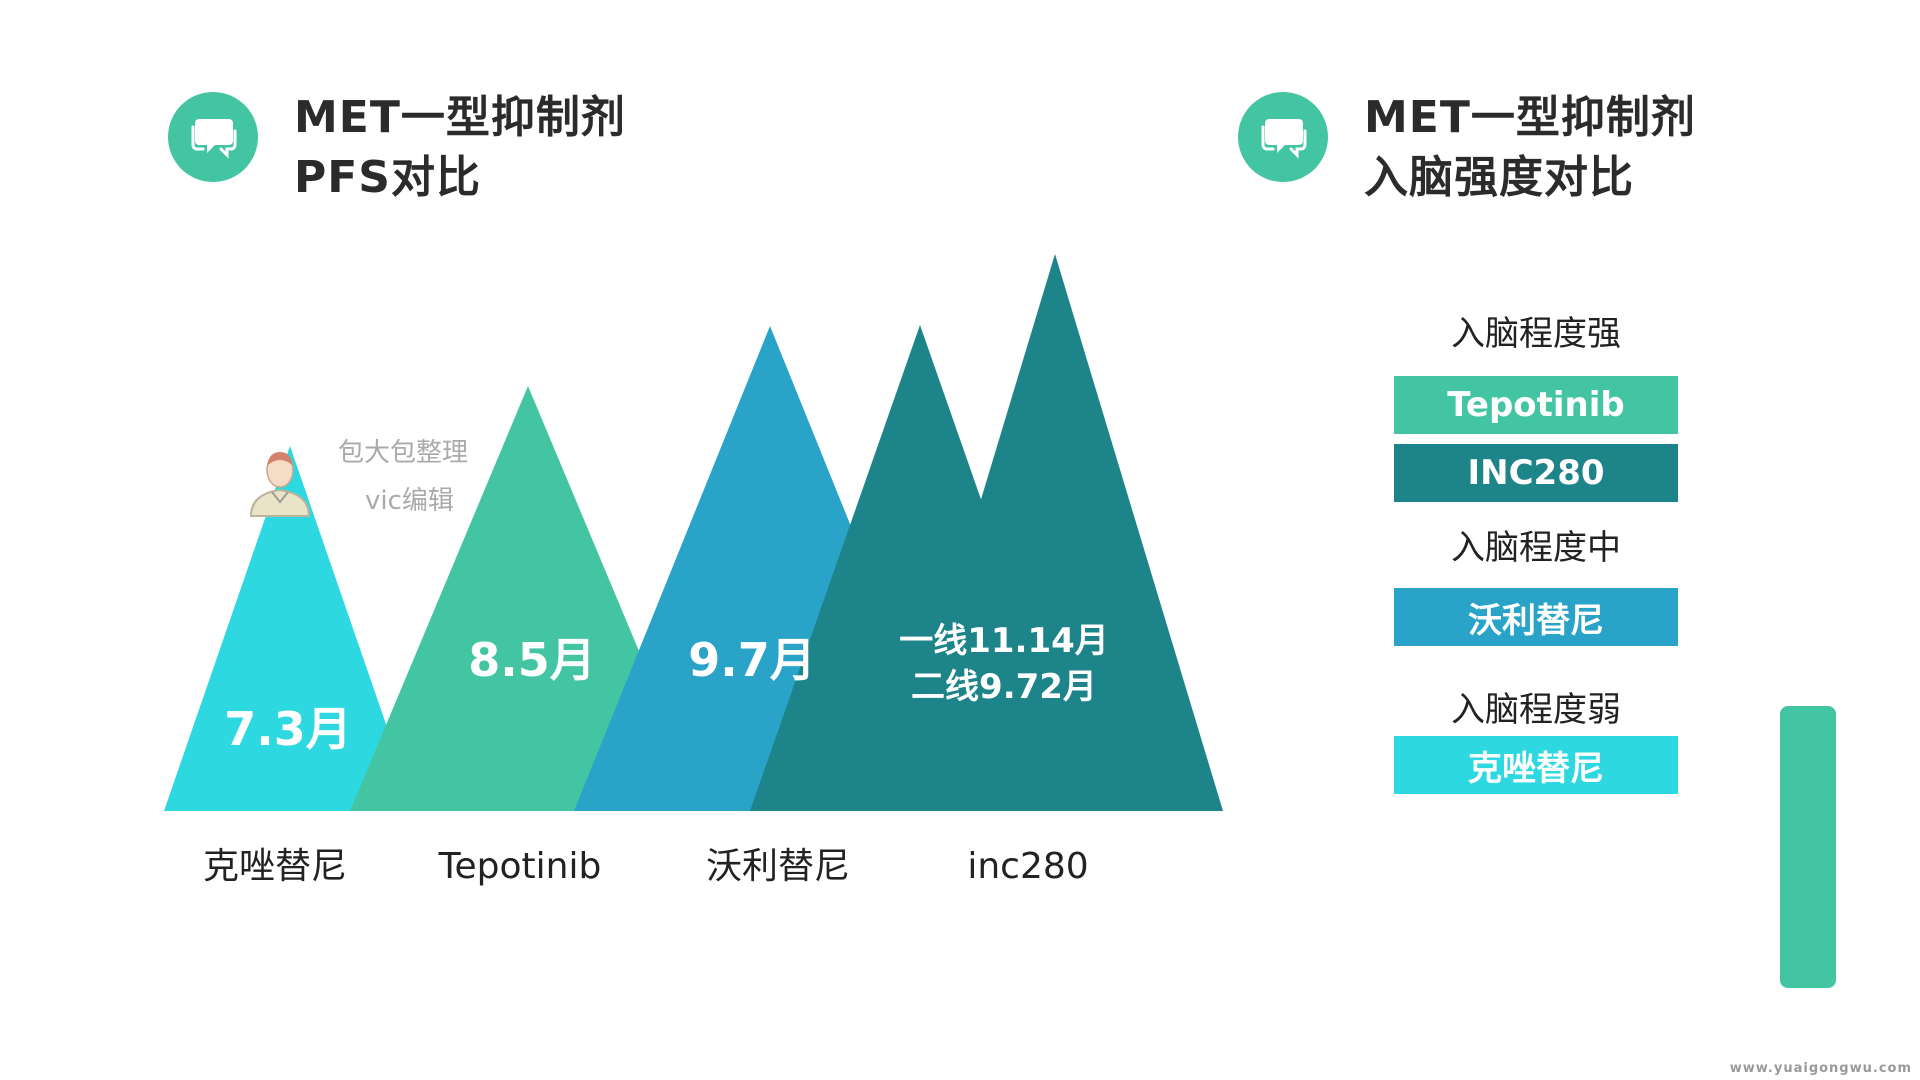 This screenshot has width=1920, height=1080. Describe the element at coordinates (1536, 548) in the screenshot. I see `medium-level-label: 入脑程度中` at that location.